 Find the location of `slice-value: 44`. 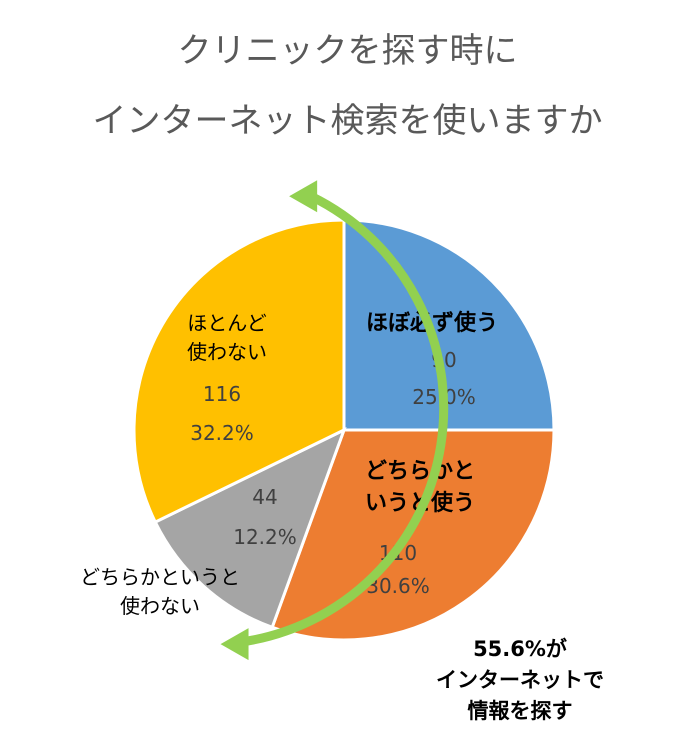

slice-value: 44 is located at coordinates (264, 497).